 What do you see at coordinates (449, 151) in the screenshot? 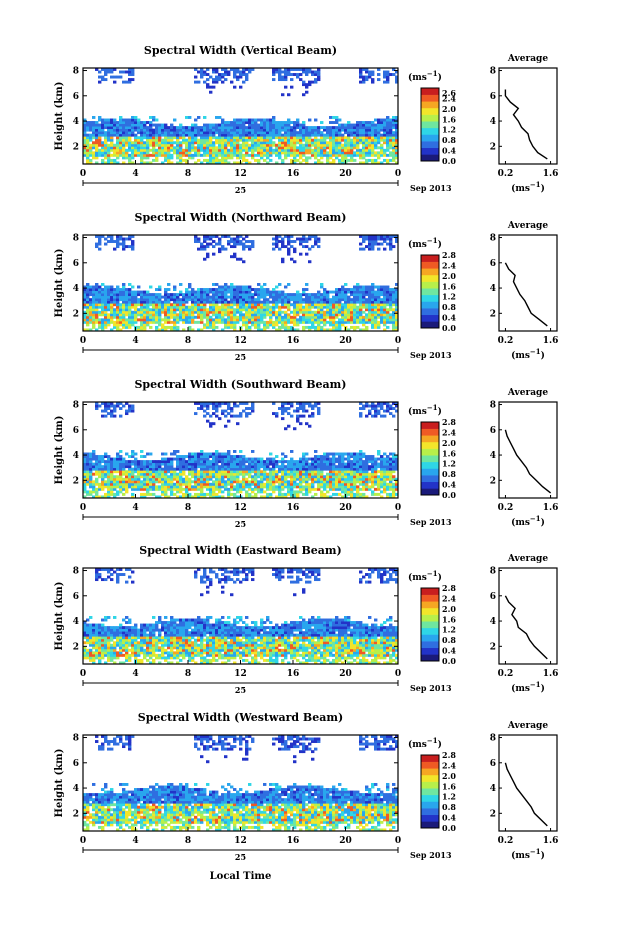
I see `colorbar-tick-label: 0.4` at bounding box center [449, 151].